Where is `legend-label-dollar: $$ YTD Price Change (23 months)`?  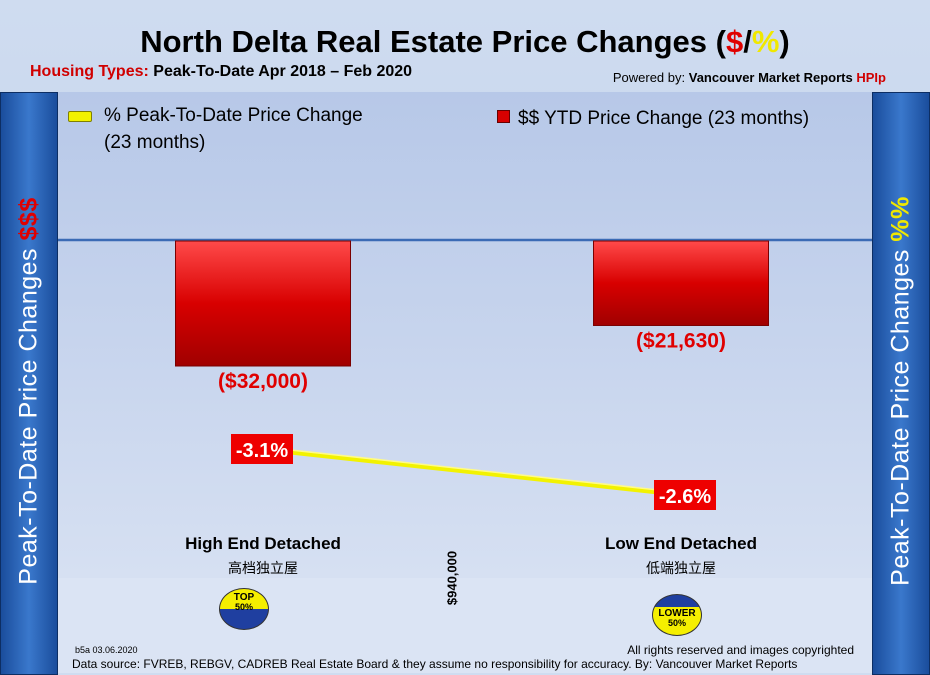 legend-label-dollar: $$ YTD Price Change (23 months) is located at coordinates (664, 118).